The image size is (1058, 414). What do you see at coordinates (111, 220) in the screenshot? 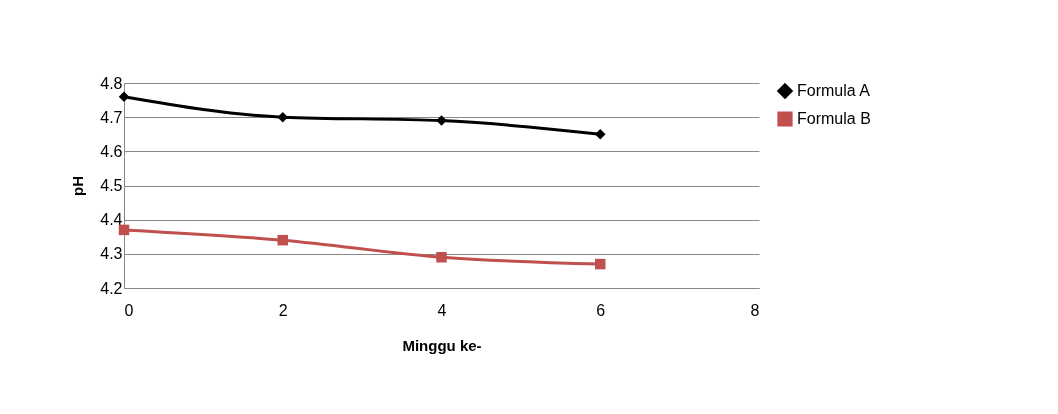
I see `y-tick-label: 4.4` at bounding box center [111, 220].